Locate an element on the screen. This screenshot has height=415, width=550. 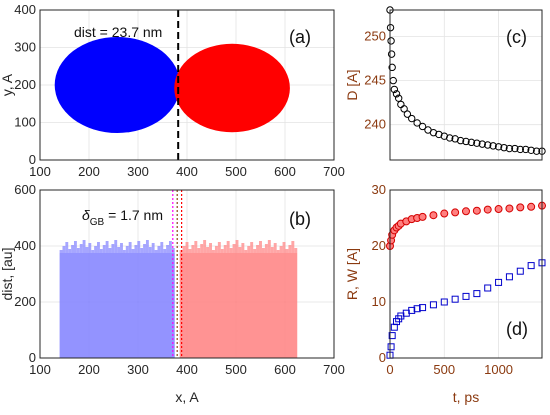
panel-a-xtick-label: 500 is located at coordinates (236, 171).